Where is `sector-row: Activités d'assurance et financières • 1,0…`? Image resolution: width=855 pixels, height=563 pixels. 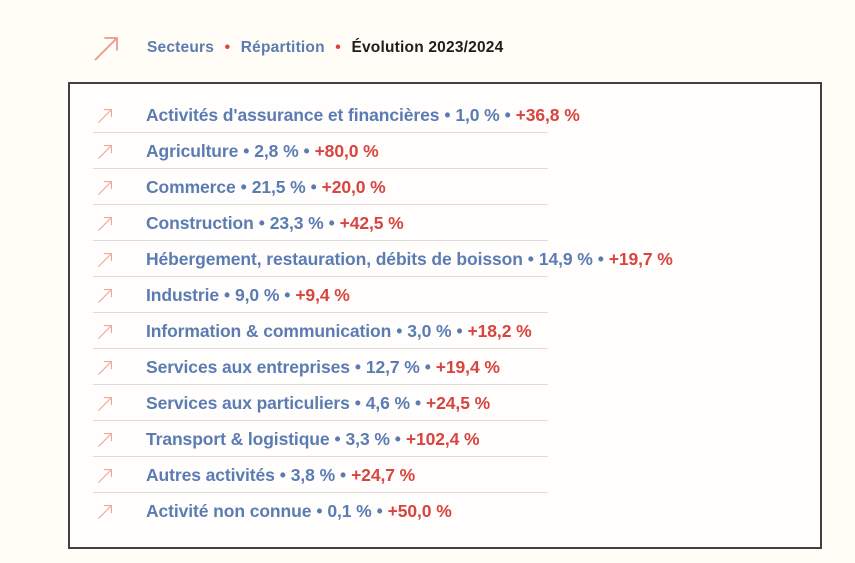 sector-row: Activités d'assurance et financières • 1,0… is located at coordinates (445, 115).